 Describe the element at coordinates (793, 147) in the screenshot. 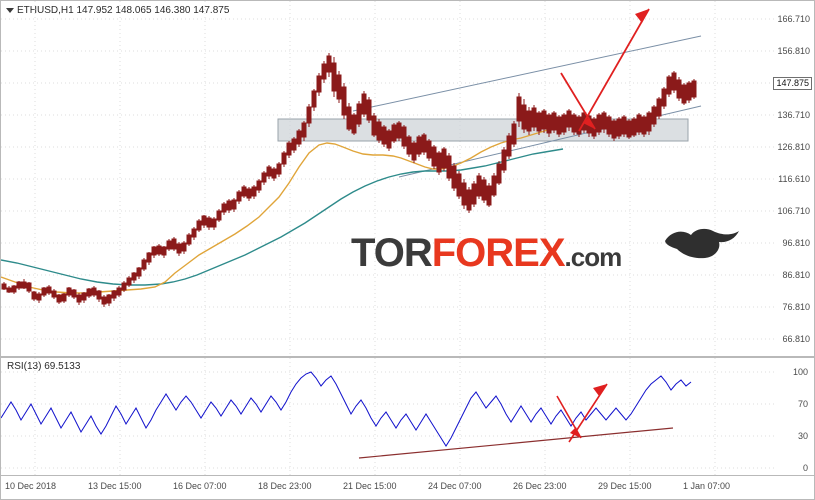

I see `ytick-label: 126.810` at that location.